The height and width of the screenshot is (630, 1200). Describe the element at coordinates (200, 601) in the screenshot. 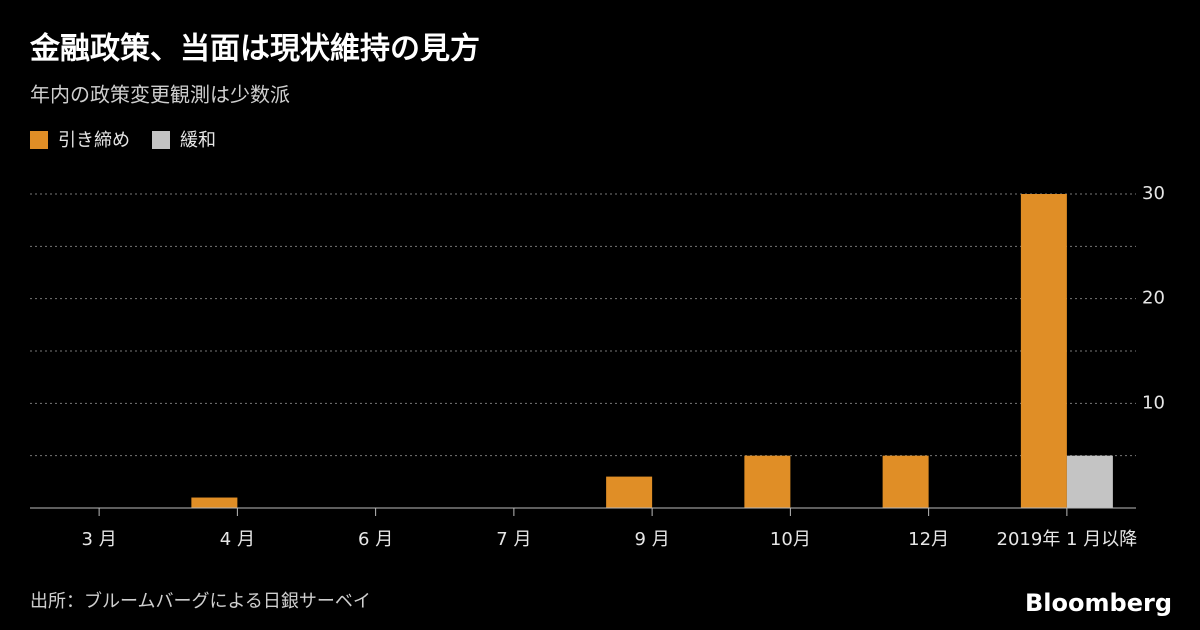

I see `source: 出所：ブルームバーグによる日銀サーベイ` at that location.